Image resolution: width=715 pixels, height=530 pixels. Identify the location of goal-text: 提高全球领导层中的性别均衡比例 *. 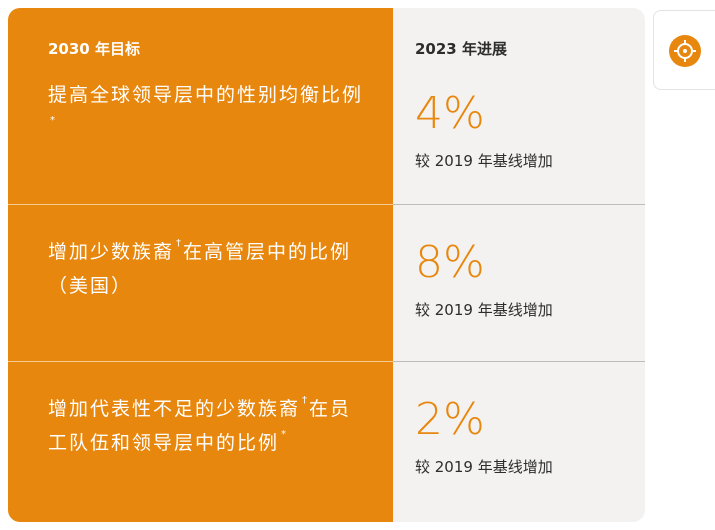
(208, 112).